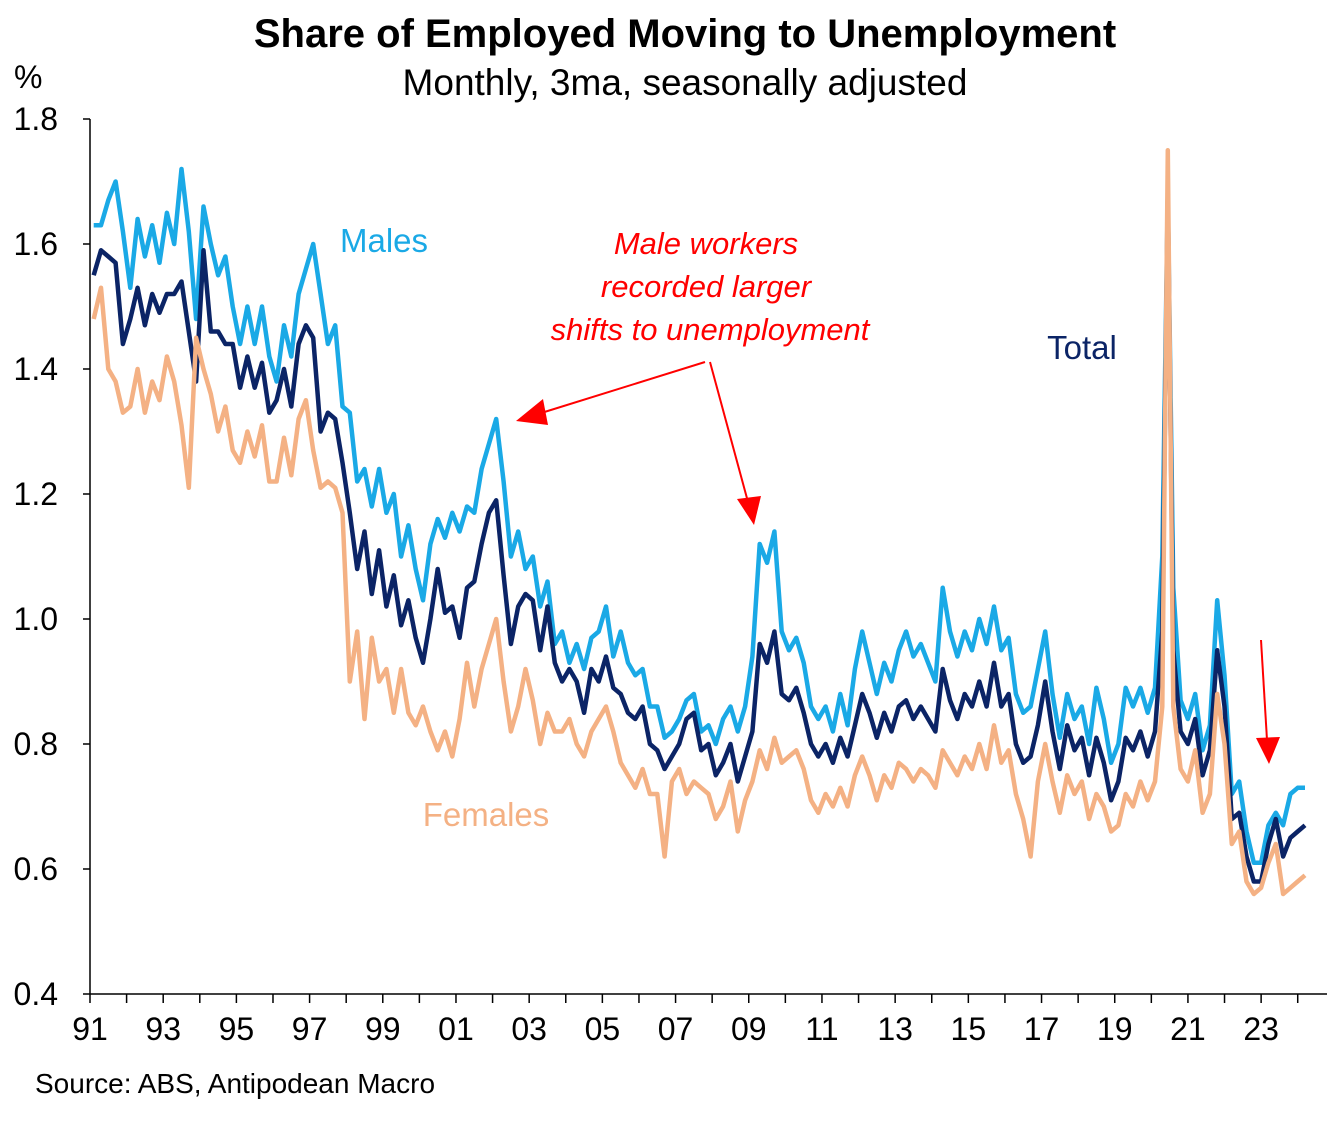  What do you see at coordinates (1188, 1029) in the screenshot?
I see `x-tick-label: 21` at bounding box center [1188, 1029].